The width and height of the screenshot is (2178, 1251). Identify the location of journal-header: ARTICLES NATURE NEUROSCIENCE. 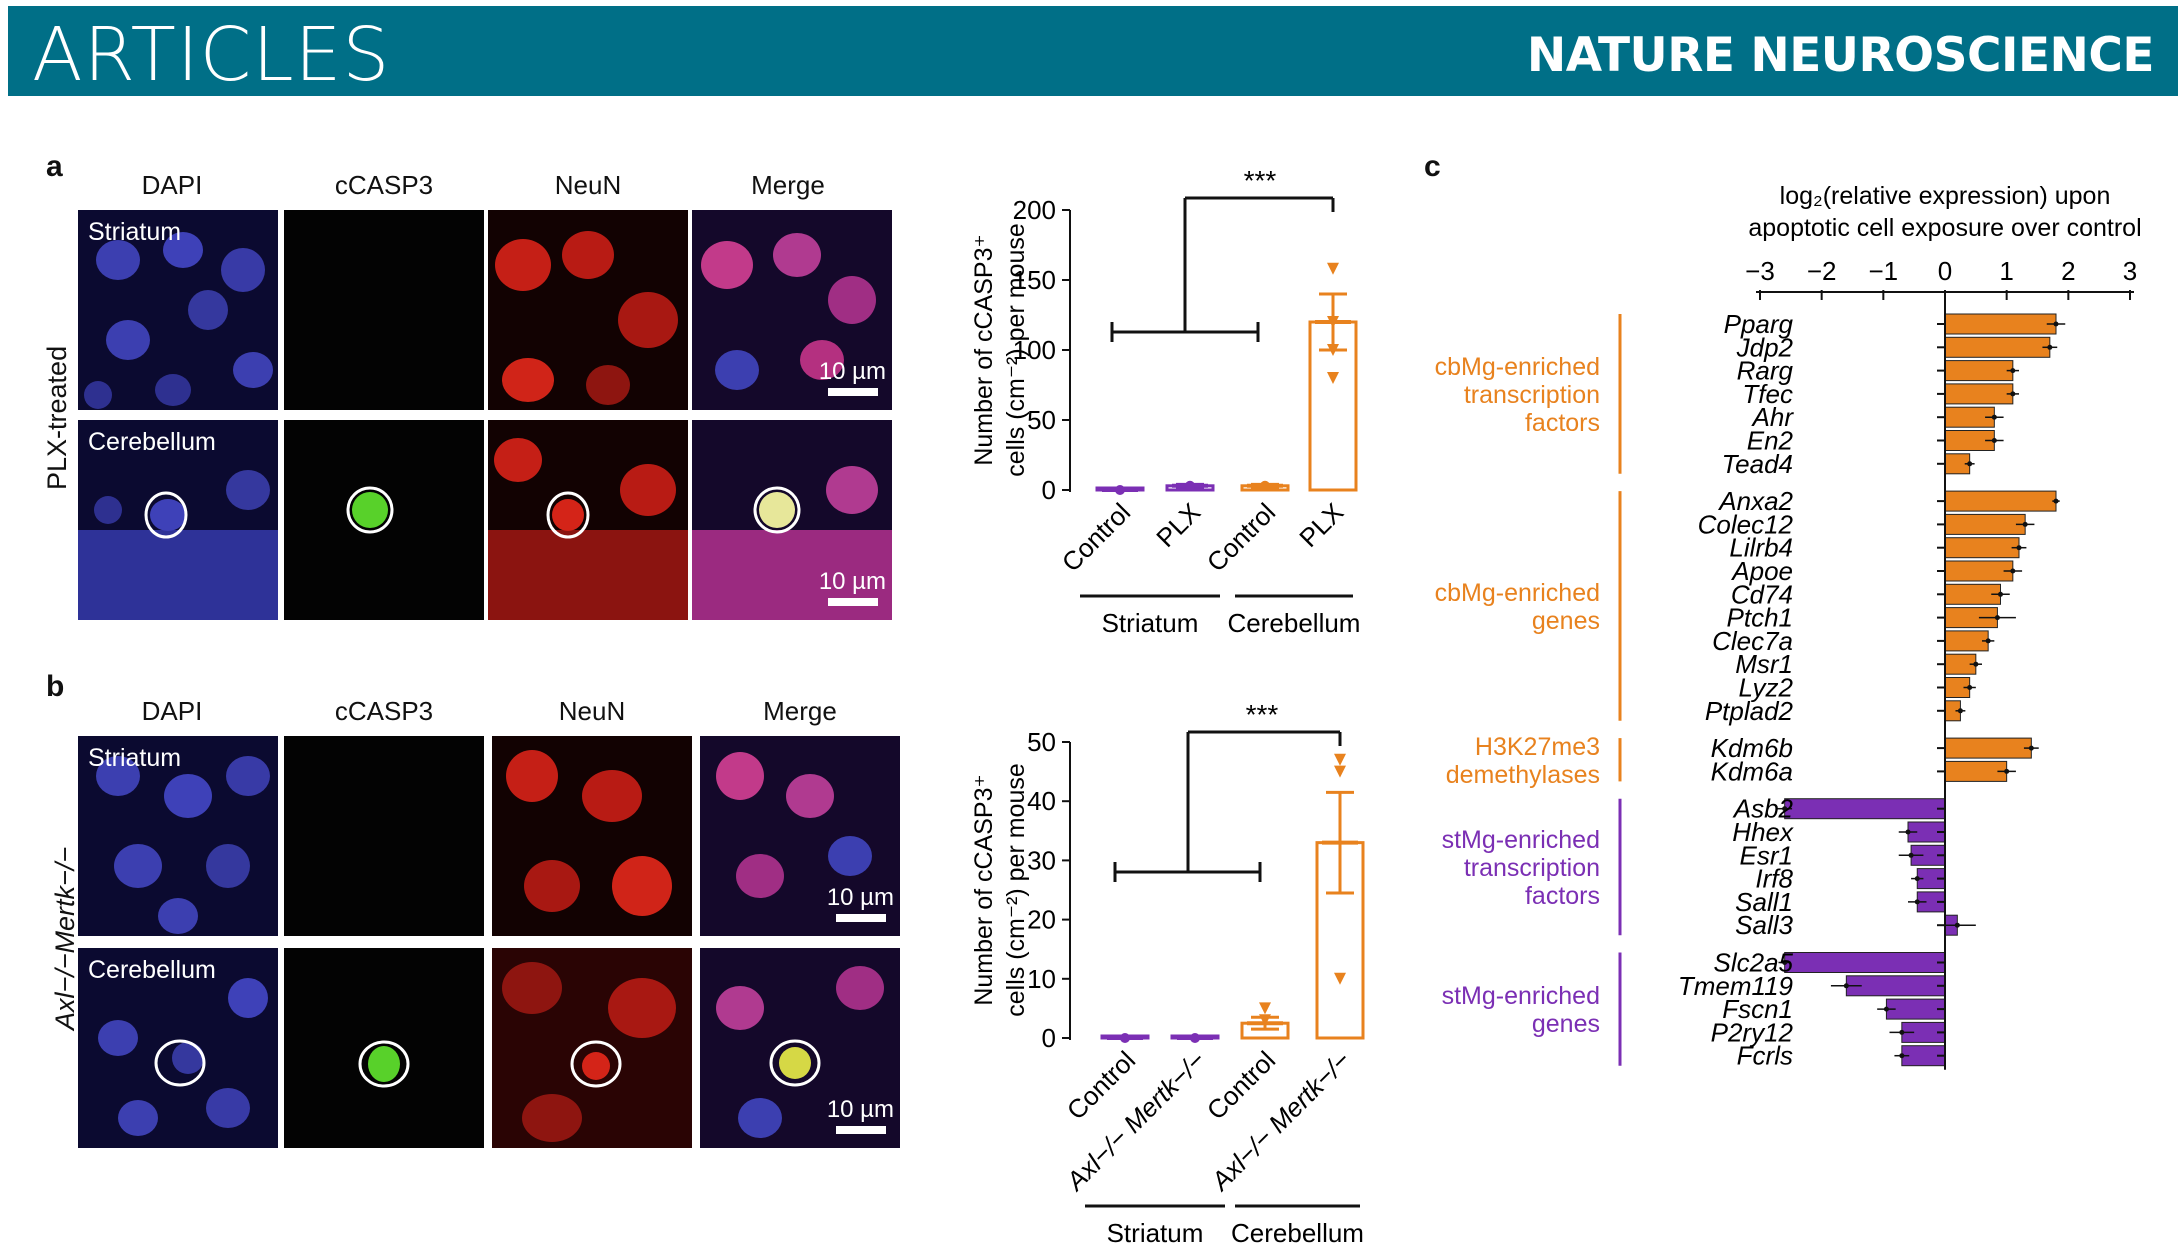
(1093, 52).